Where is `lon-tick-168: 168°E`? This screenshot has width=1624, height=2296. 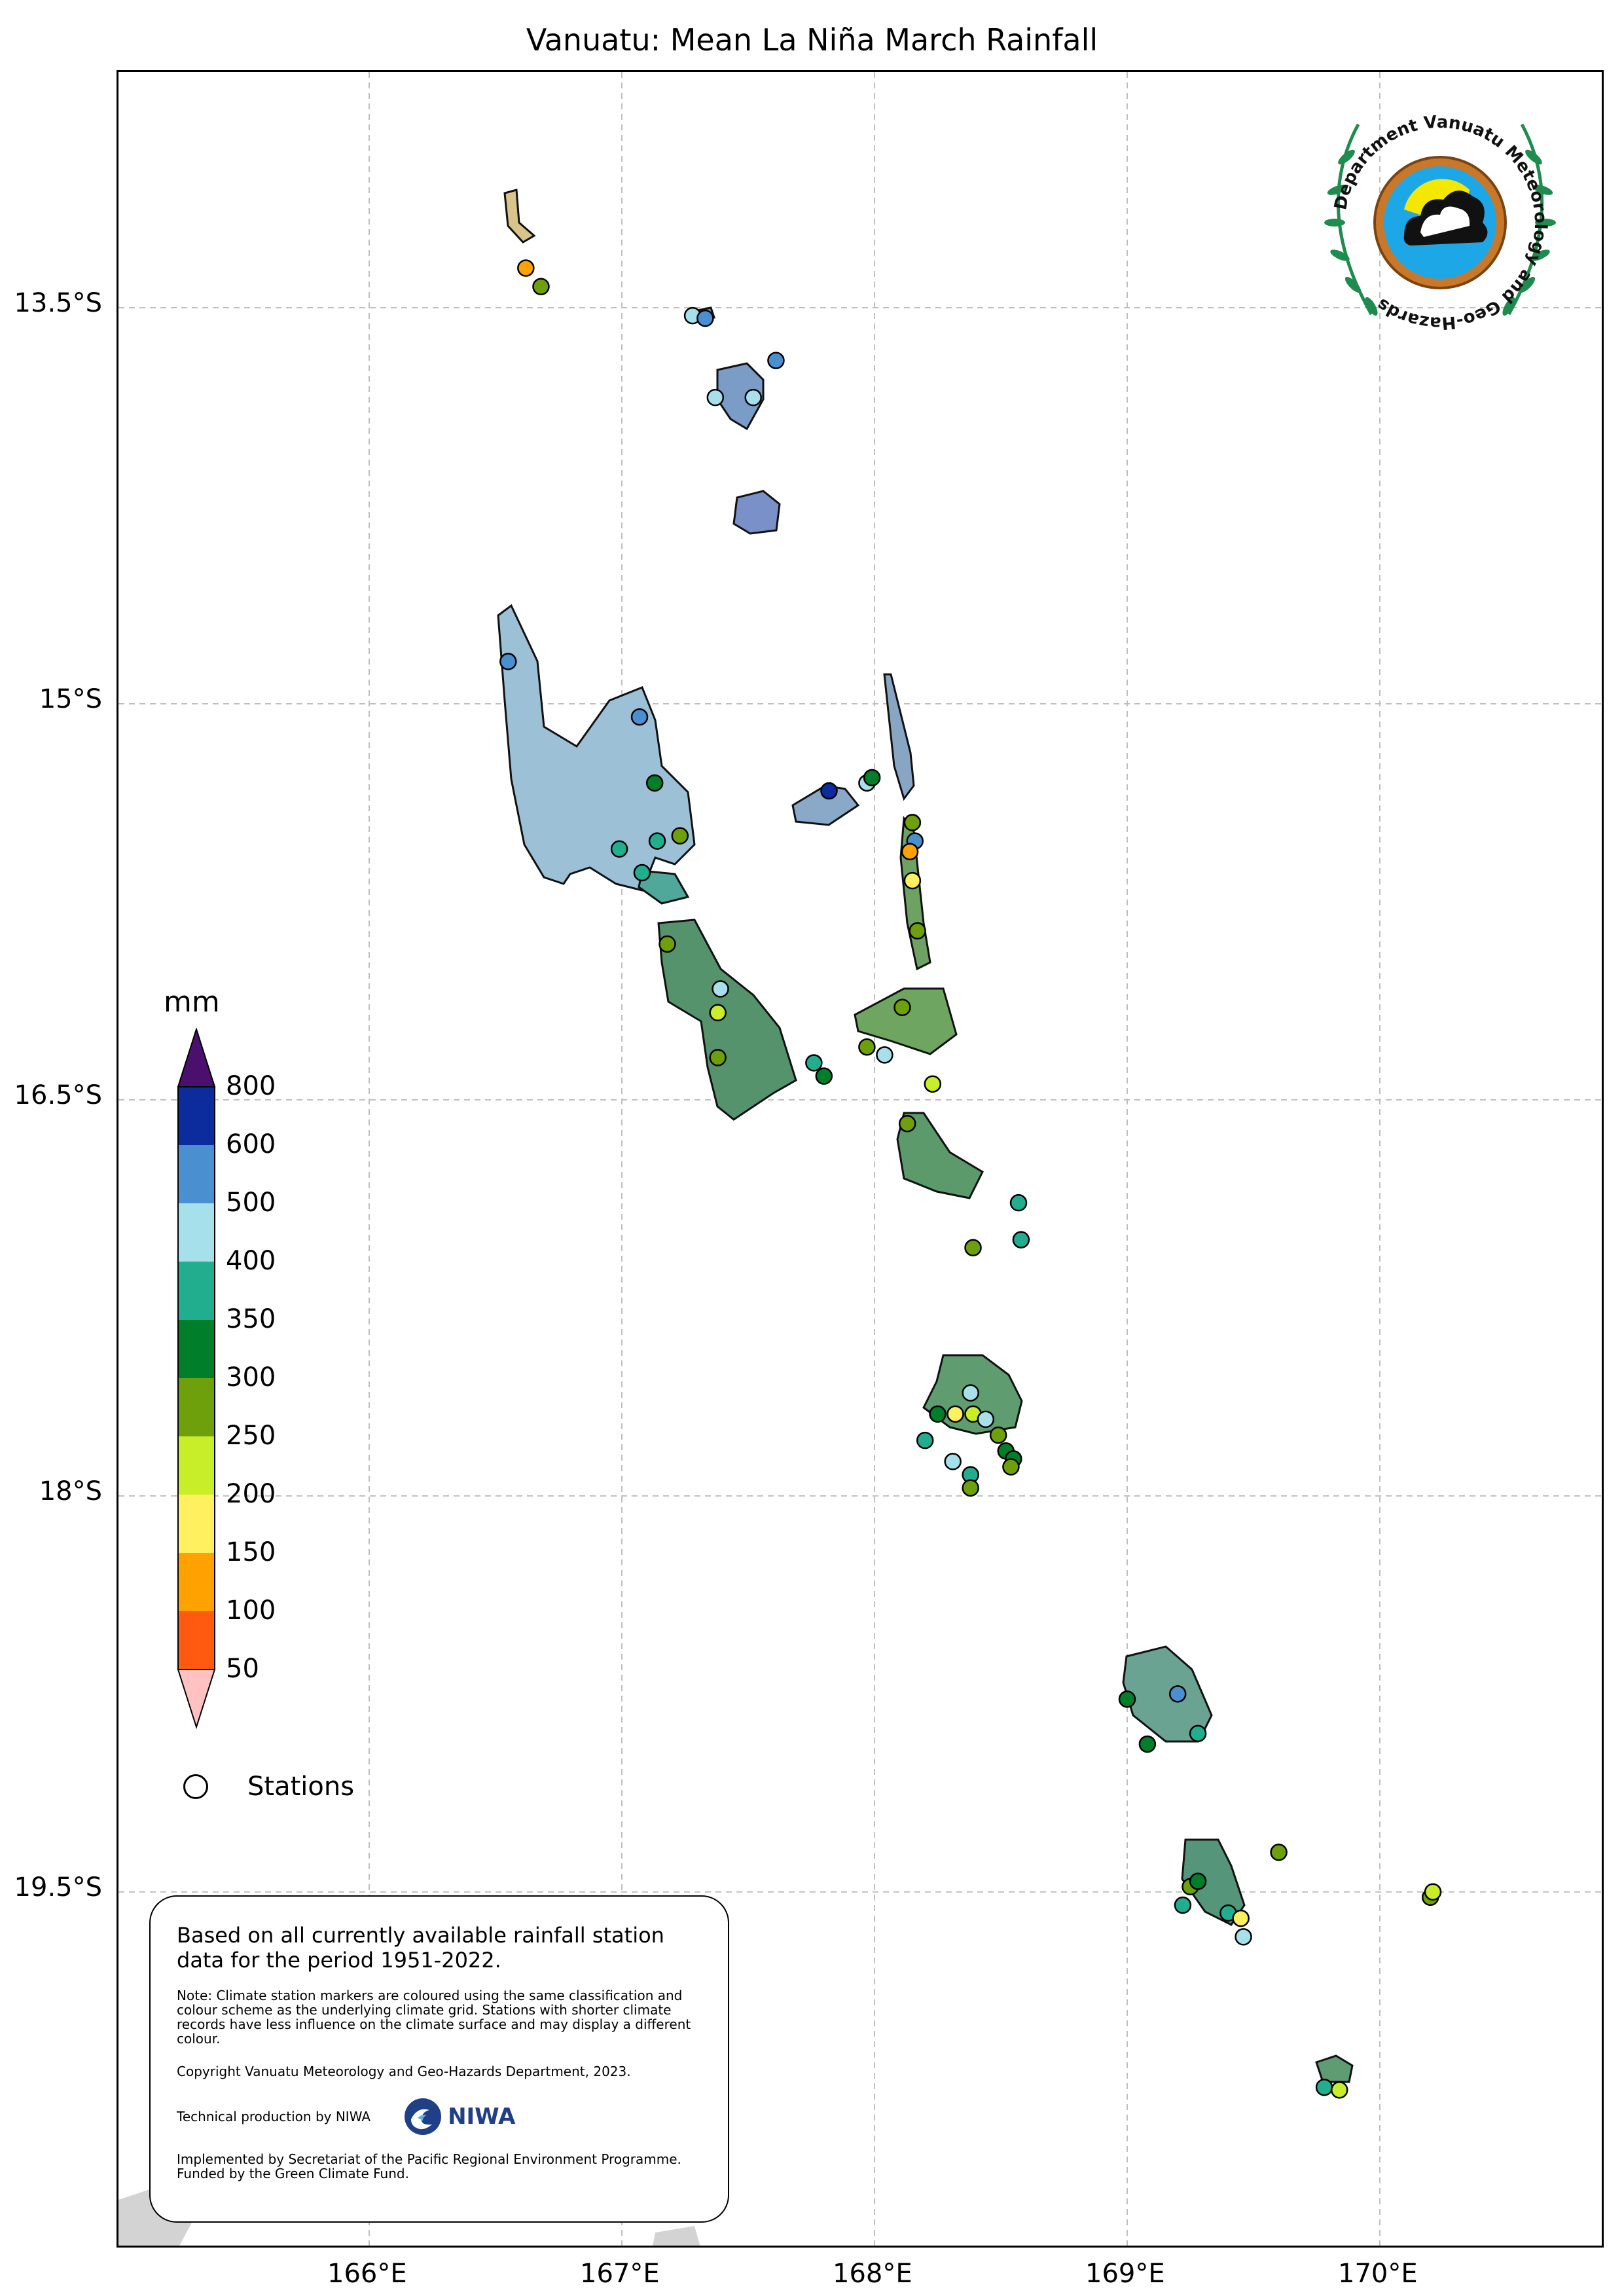
lon-tick-168: 168°E is located at coordinates (872, 2274).